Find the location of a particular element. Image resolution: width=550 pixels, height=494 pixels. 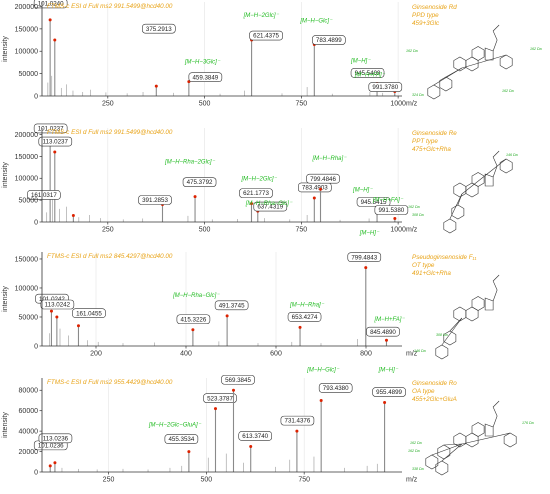

mz-label: 569.3845 is located at coordinates (238, 380).